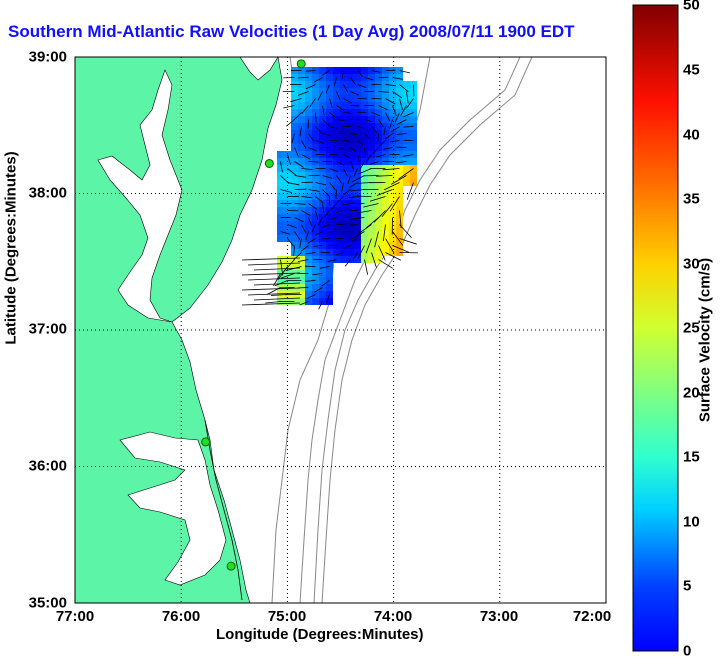 This screenshot has width=724, height=660. Describe the element at coordinates (691, 522) in the screenshot. I see `colorbar-tick: 10` at that location.